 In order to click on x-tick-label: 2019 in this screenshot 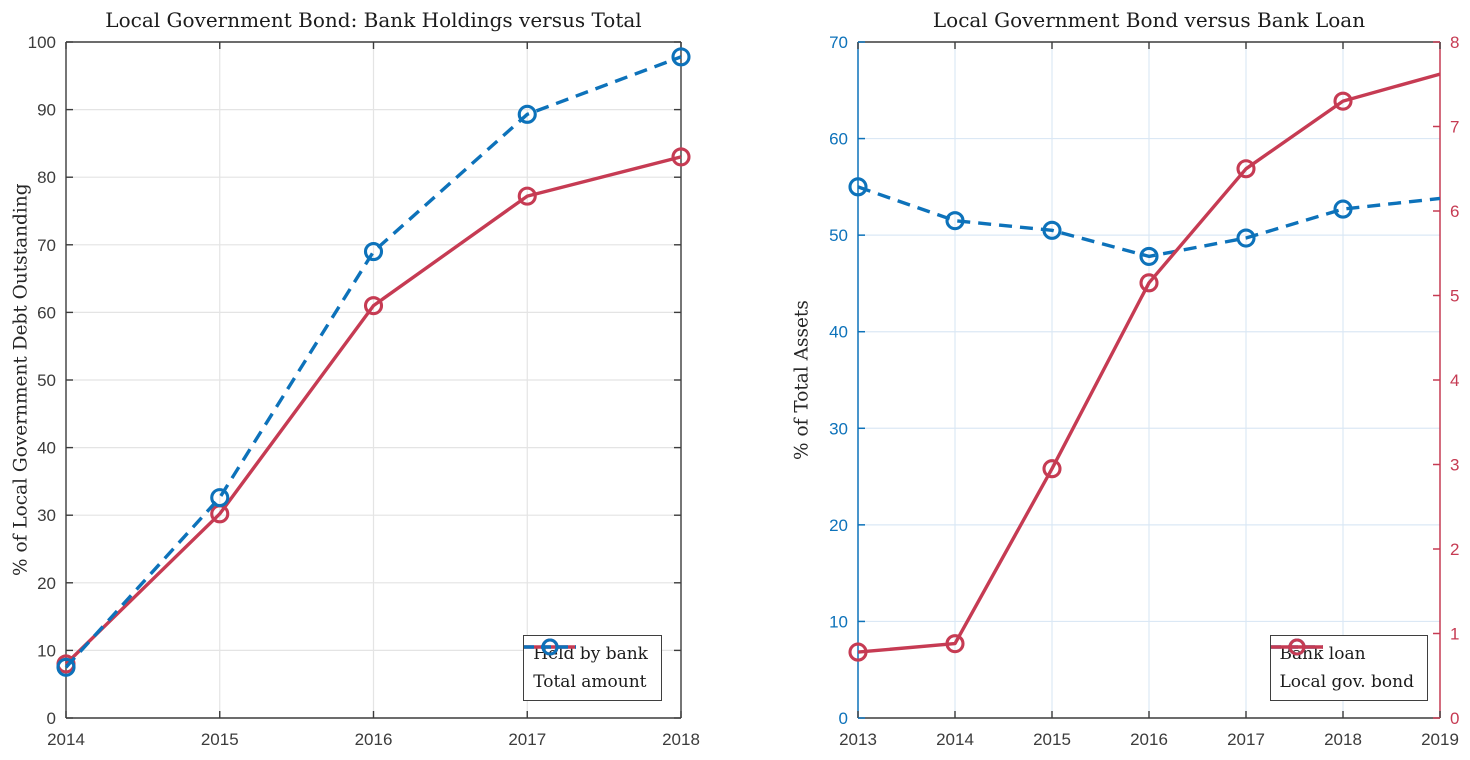, I will do `click(1440, 739)`.